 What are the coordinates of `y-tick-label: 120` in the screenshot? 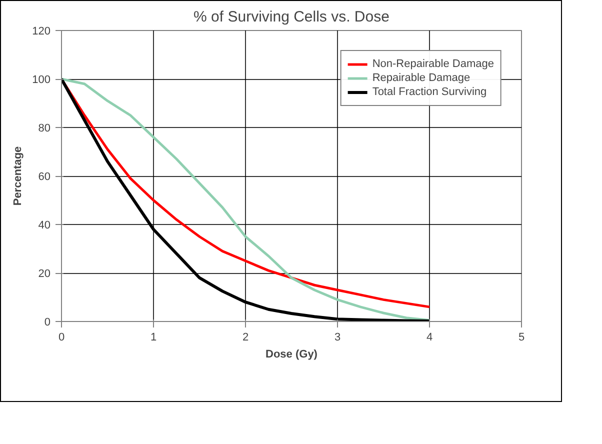 It's located at (41, 32).